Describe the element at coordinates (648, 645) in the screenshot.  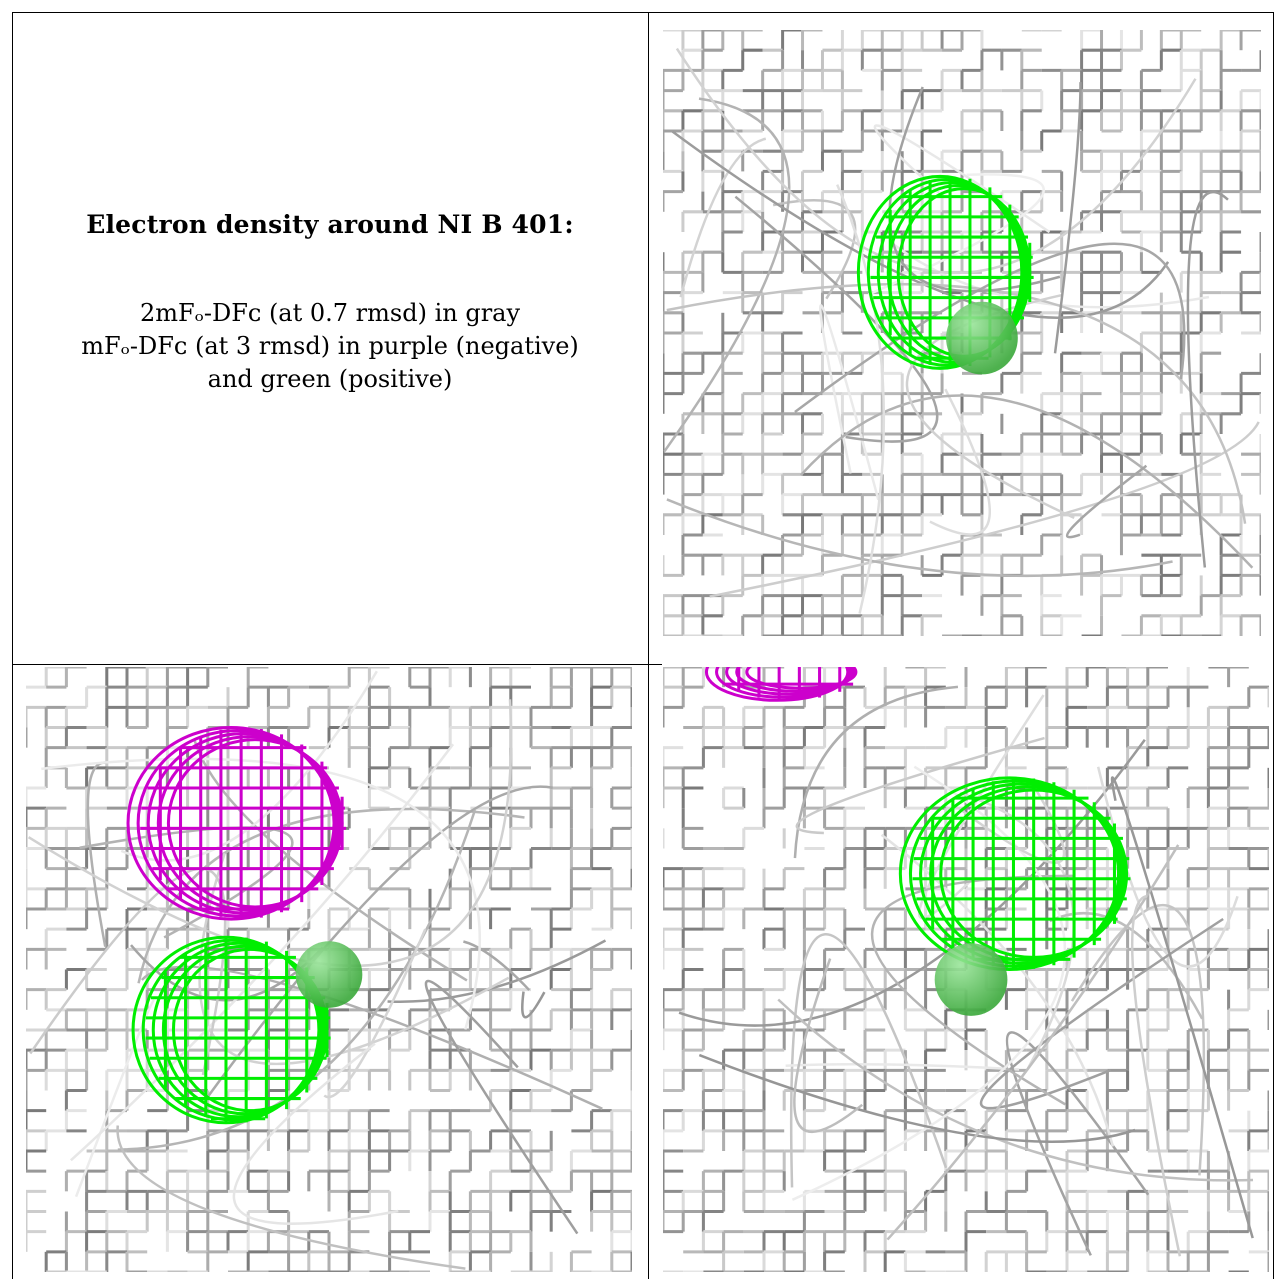
I see `center-divider` at that location.